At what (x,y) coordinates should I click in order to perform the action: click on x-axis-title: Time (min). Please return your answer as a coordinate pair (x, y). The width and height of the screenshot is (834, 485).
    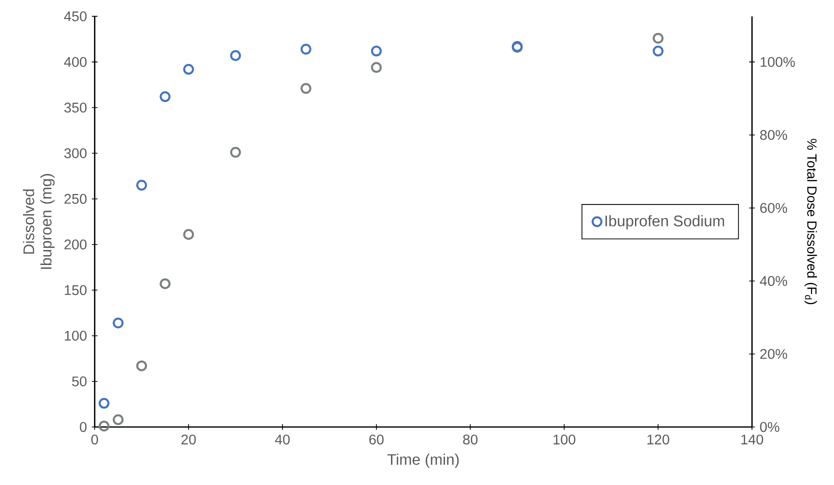
    Looking at the image, I should click on (423, 461).